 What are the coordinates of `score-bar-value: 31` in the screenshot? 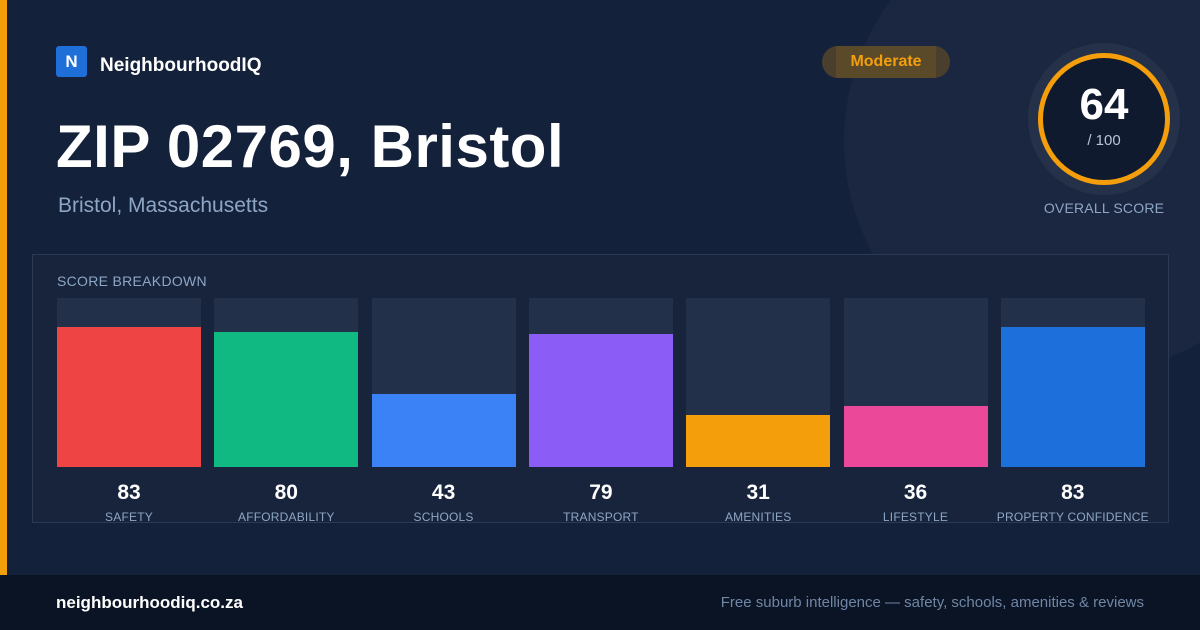 It's located at (758, 492).